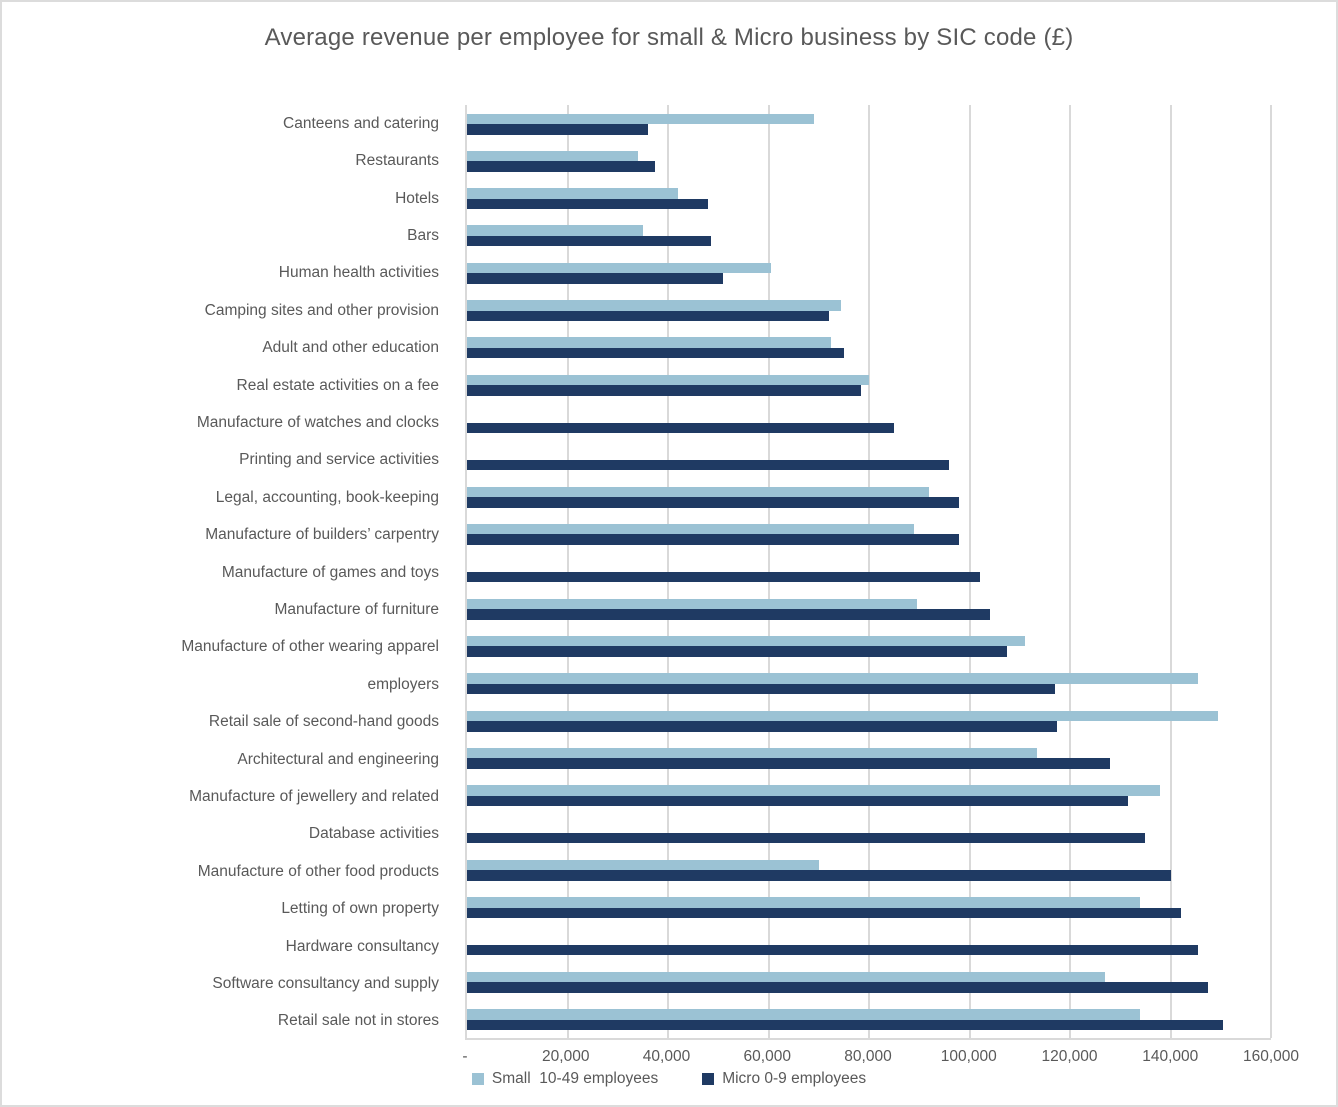 This screenshot has height=1107, width=1338. What do you see at coordinates (784, 1079) in the screenshot?
I see `legend-item-micro: Micro 0-9 employees` at bounding box center [784, 1079].